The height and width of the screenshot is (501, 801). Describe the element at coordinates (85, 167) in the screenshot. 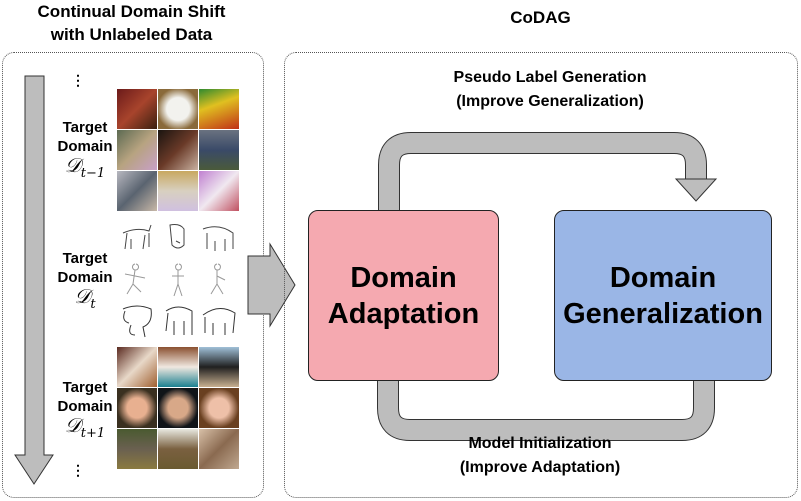

I see `domain-symbol: 𝒟t−1` at that location.